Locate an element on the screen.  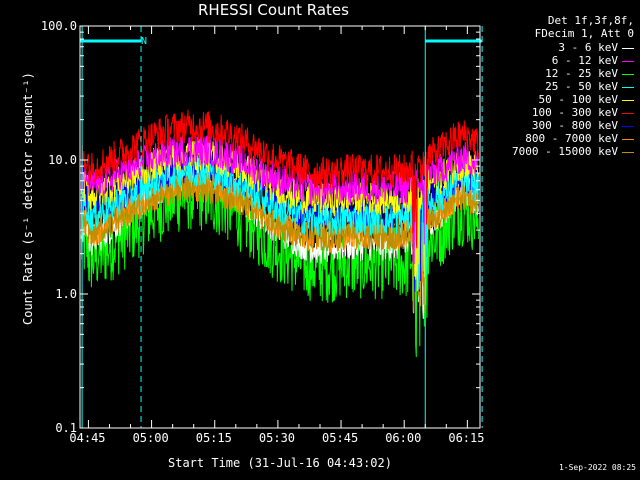
x-tick-label: 06:15 is located at coordinates (466, 438).